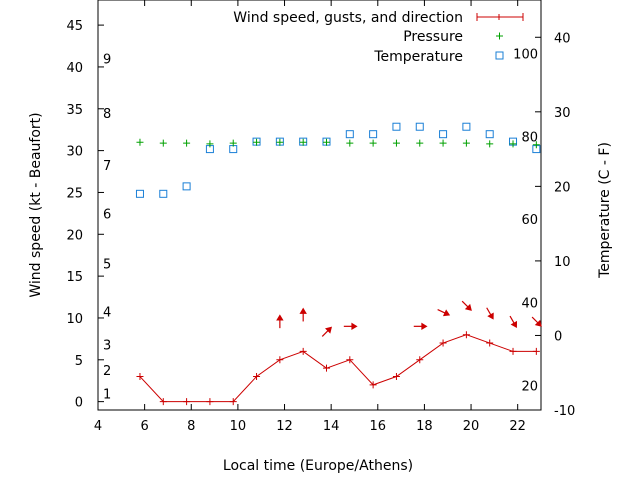  Describe the element at coordinates (107, 214) in the screenshot. I see `beaufort-label: 6` at that location.